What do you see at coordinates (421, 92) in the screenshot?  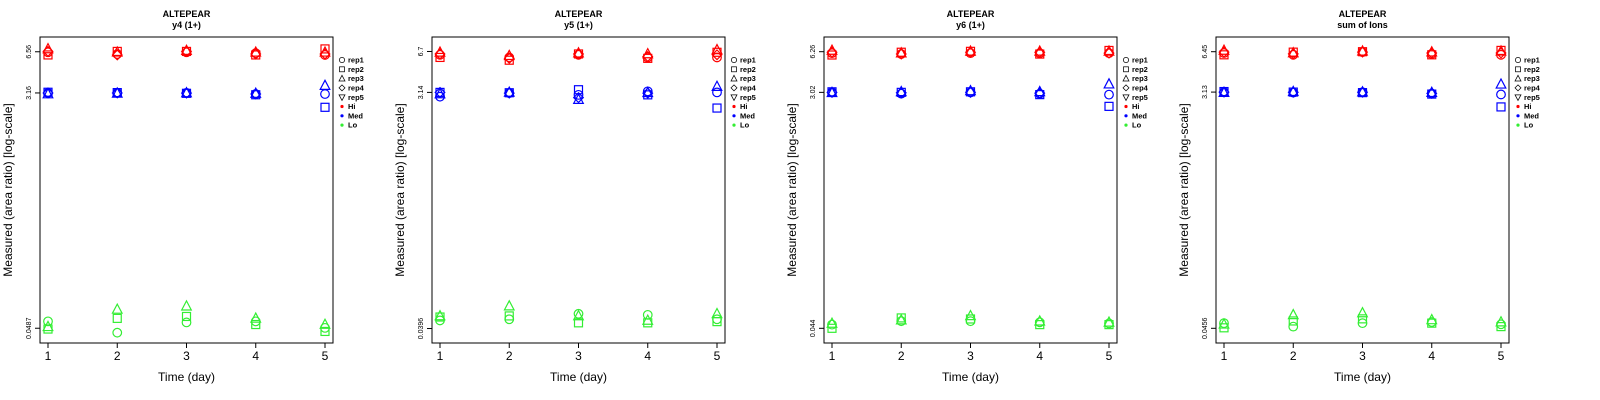 I see `y-tick-label: 3.14` at bounding box center [421, 92].